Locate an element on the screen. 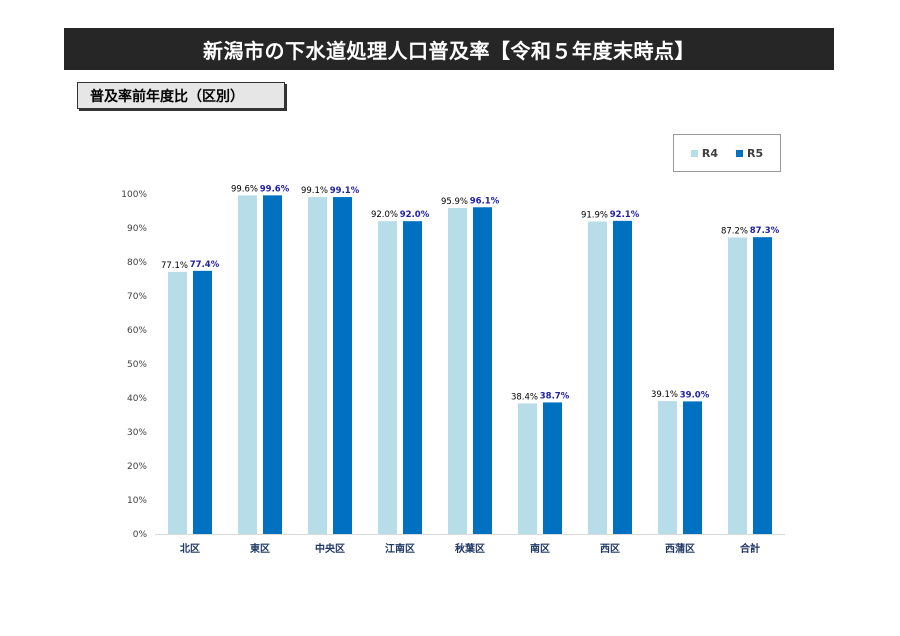 Image resolution: width=900 pixels, height=636 pixels. data-label-r4: 99.6% is located at coordinates (244, 189).